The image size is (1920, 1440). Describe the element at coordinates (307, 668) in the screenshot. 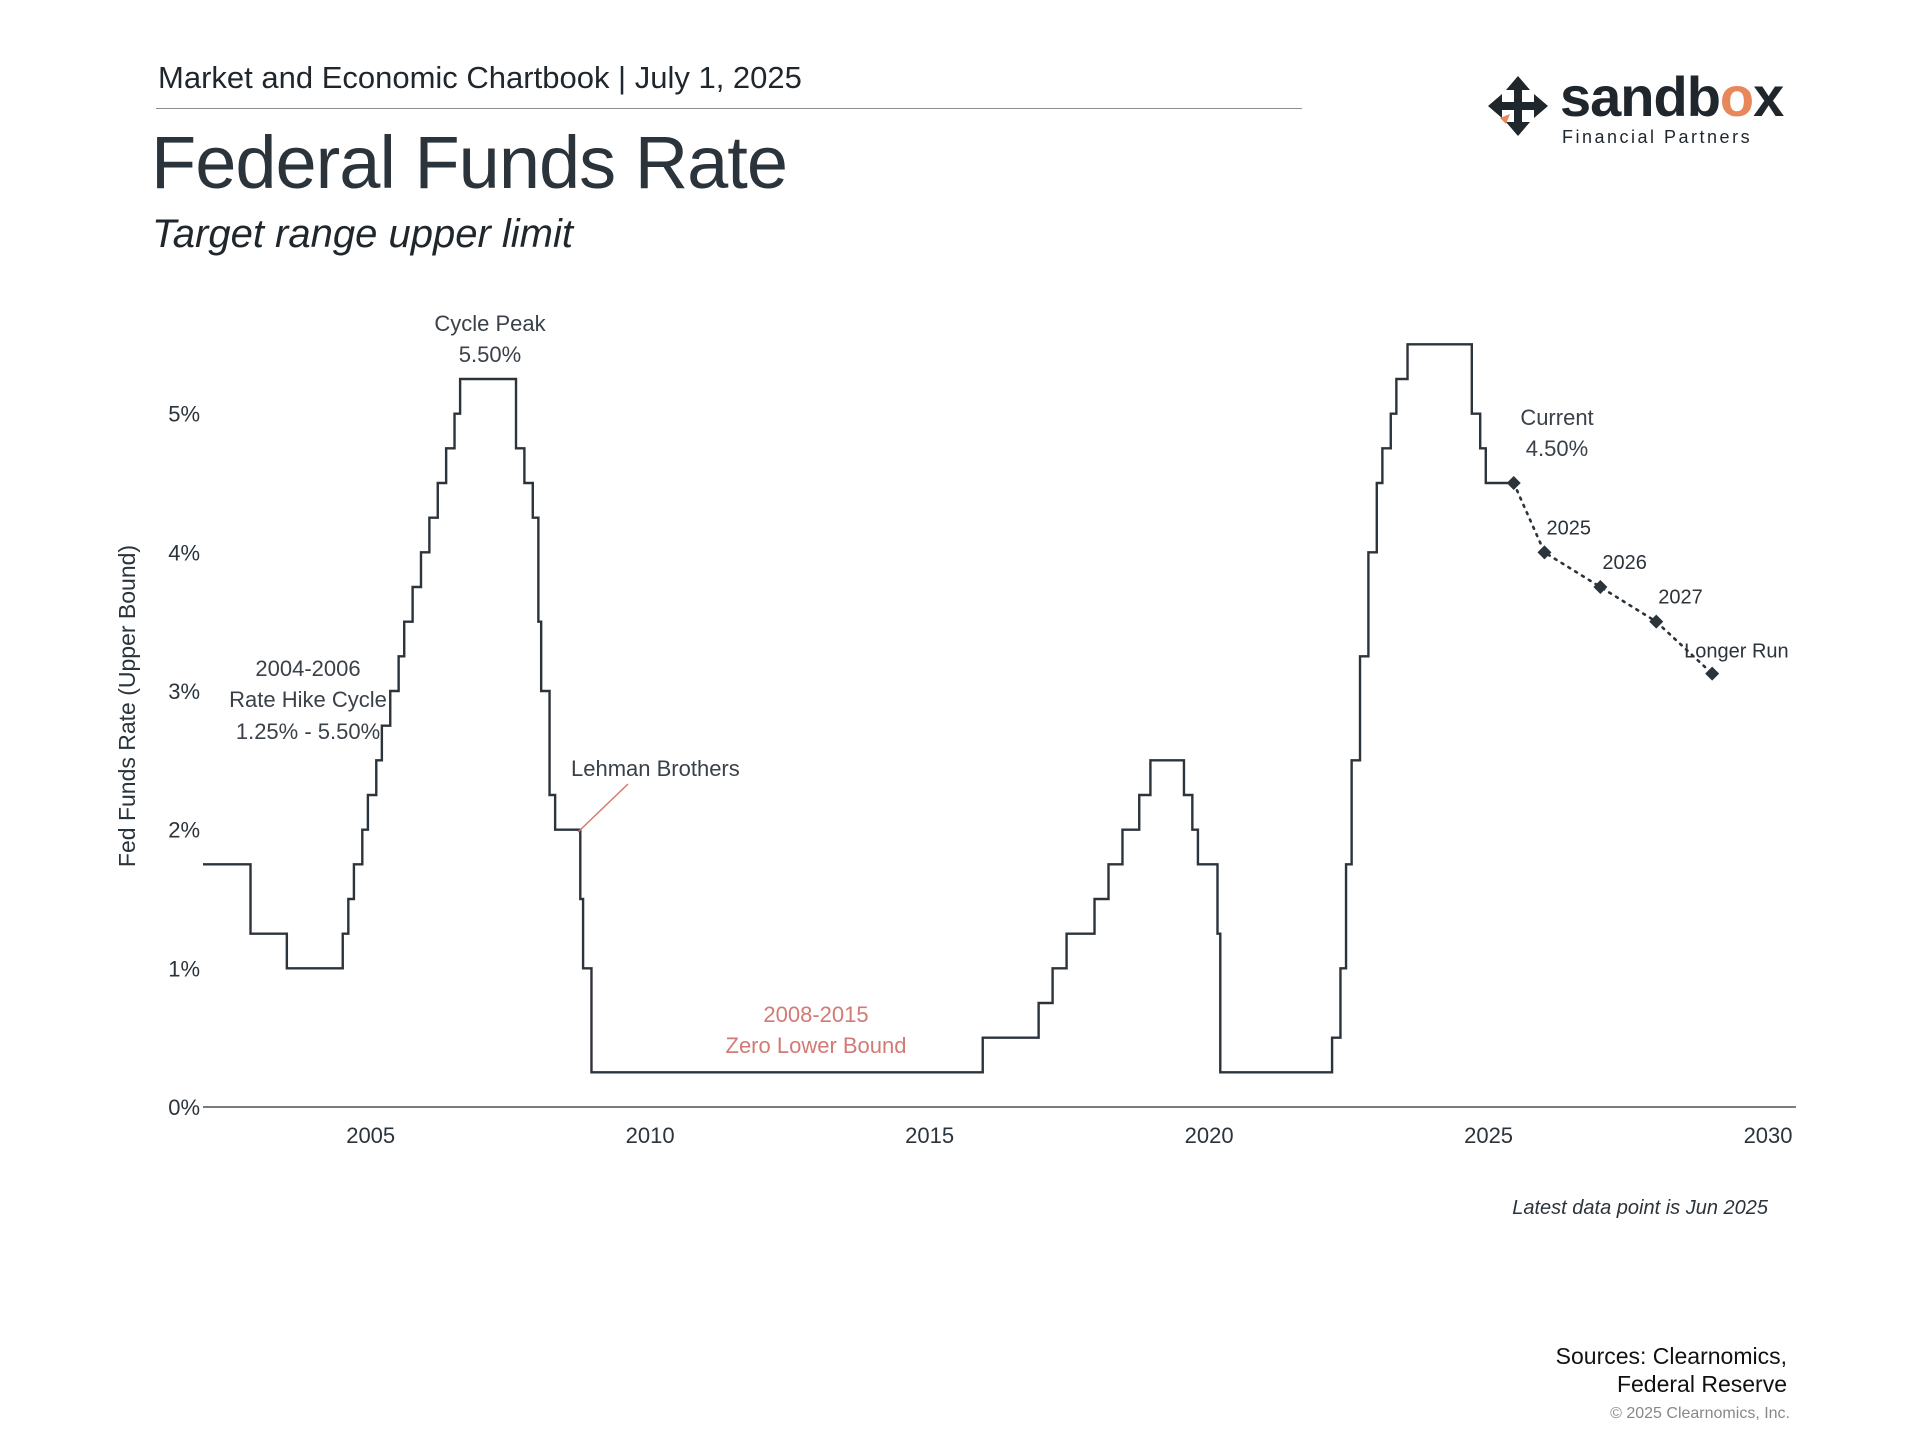

I see `hike-label-line1: 2004-2006` at that location.